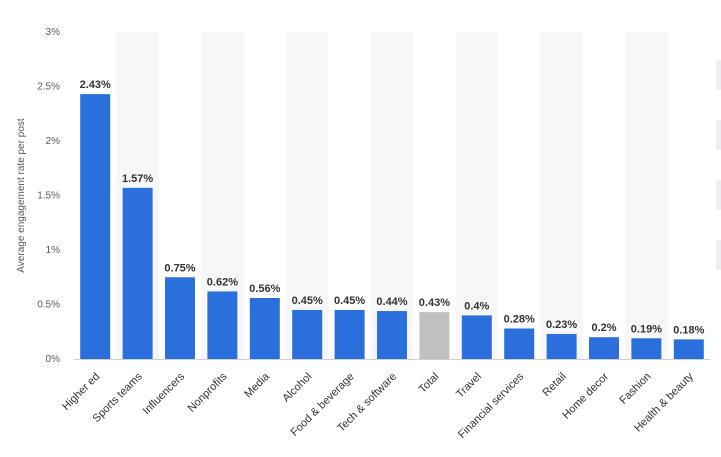 Image resolution: width=721 pixels, height=457 pixels. I want to click on data-label: 0.43%, so click(434, 303).